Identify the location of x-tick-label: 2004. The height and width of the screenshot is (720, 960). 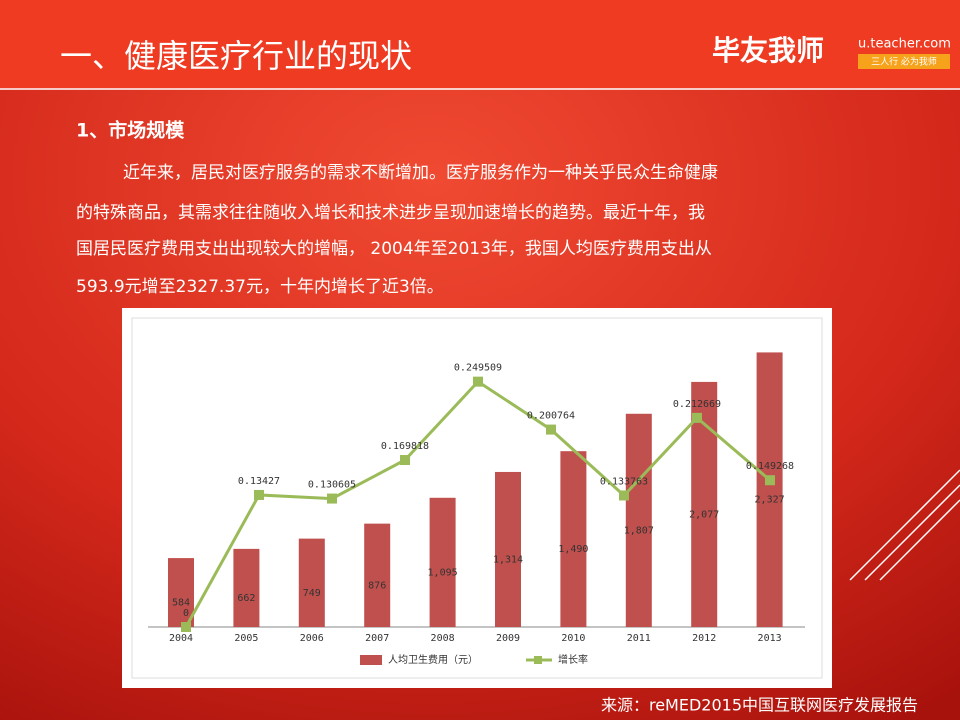
(181, 638).